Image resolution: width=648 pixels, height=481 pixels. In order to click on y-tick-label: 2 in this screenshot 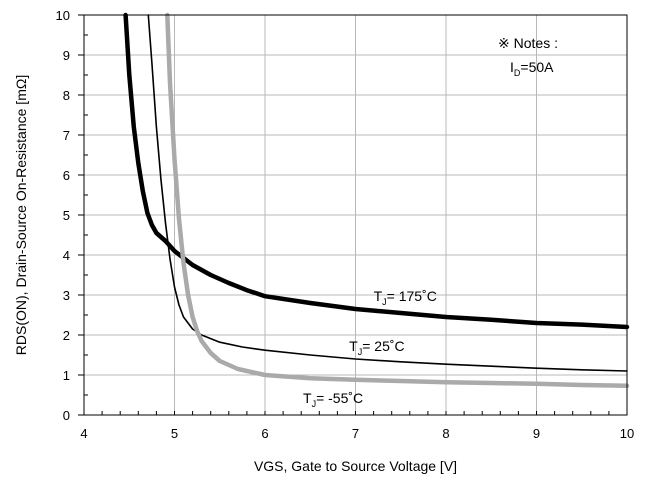, I will do `click(66, 335)`.